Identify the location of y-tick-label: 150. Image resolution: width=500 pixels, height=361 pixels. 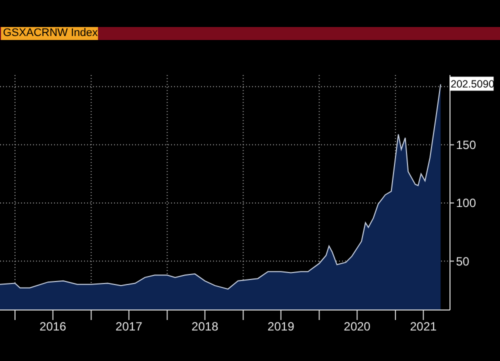
(466, 145).